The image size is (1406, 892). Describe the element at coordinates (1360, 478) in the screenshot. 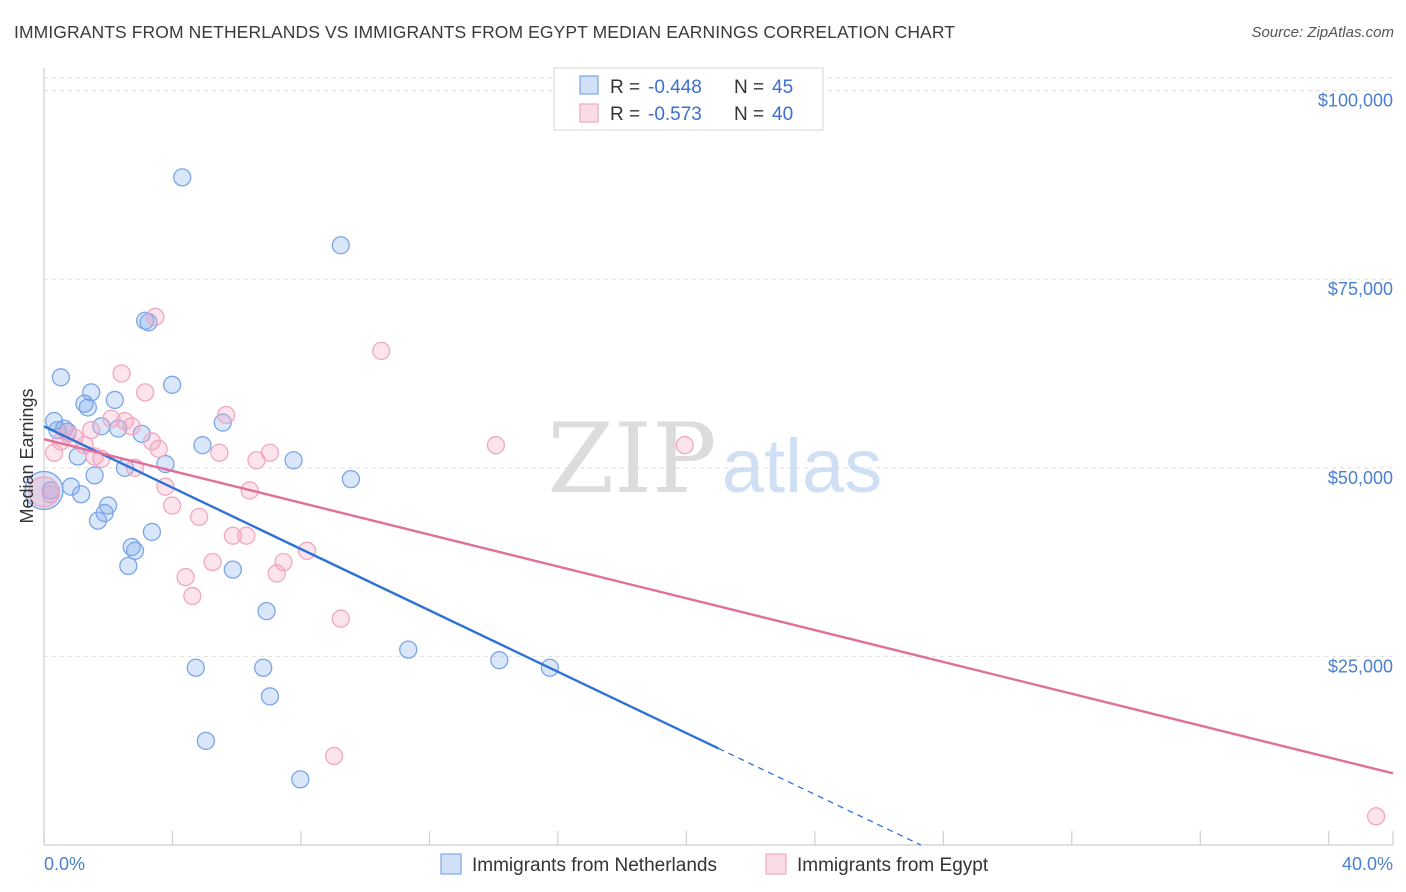

I see `y-tick-label-1: $50,000` at that location.